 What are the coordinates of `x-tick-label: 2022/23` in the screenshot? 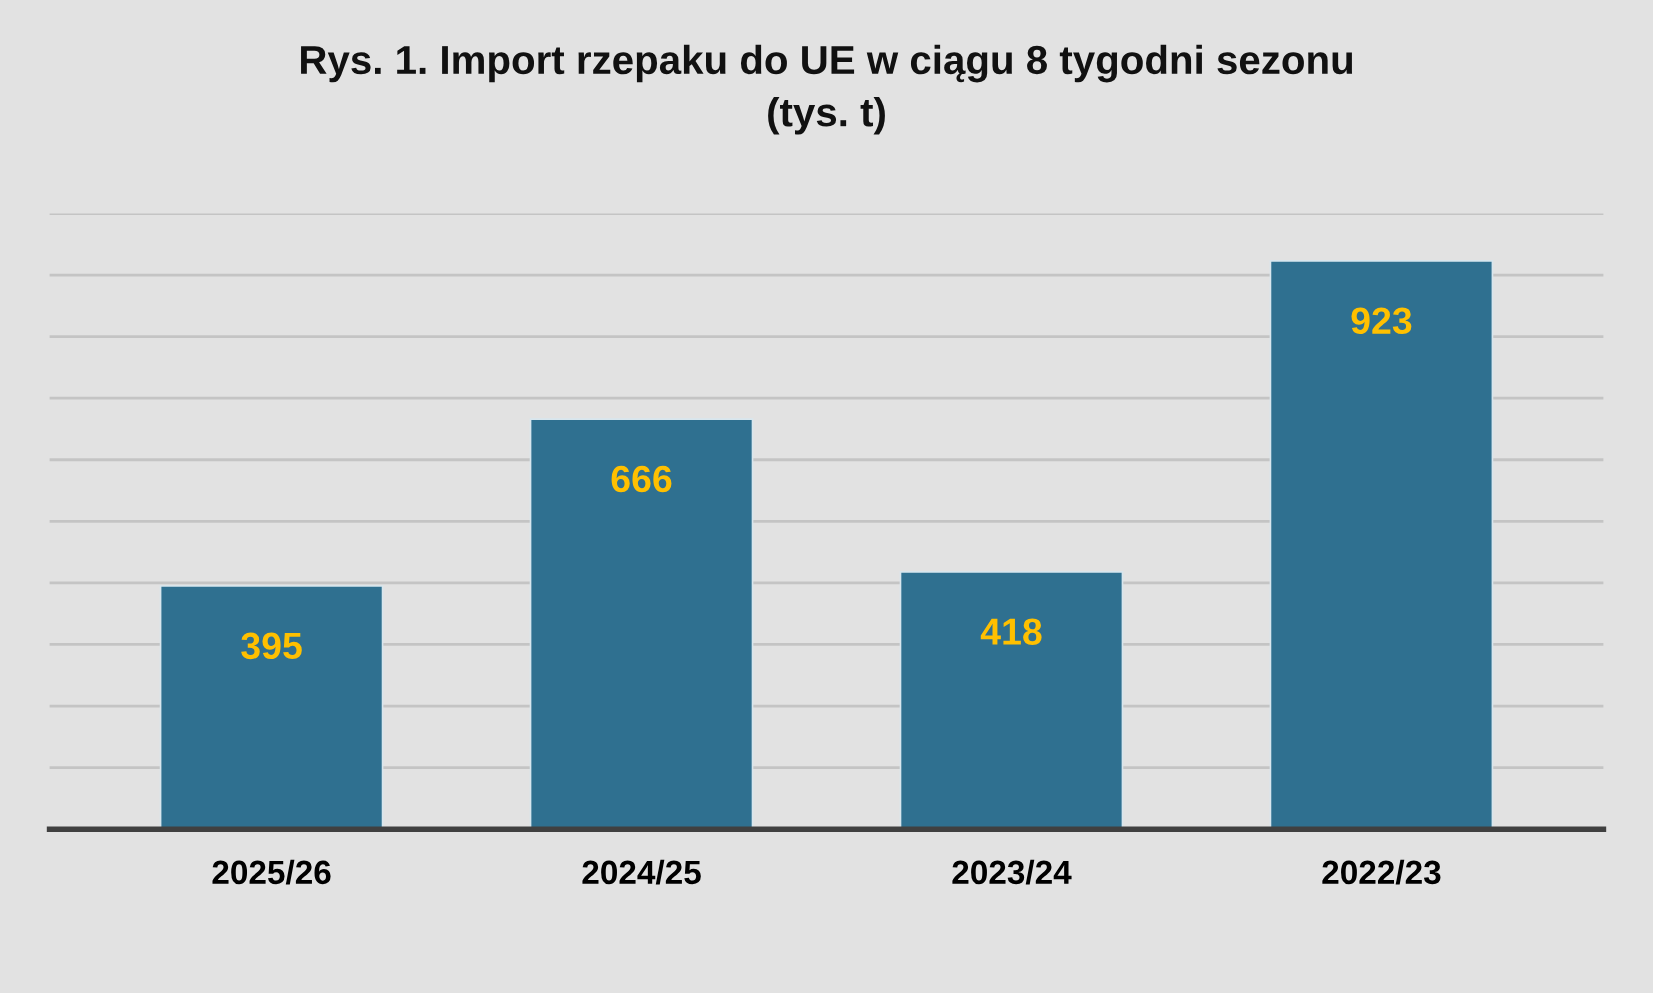 It's located at (1381, 872).